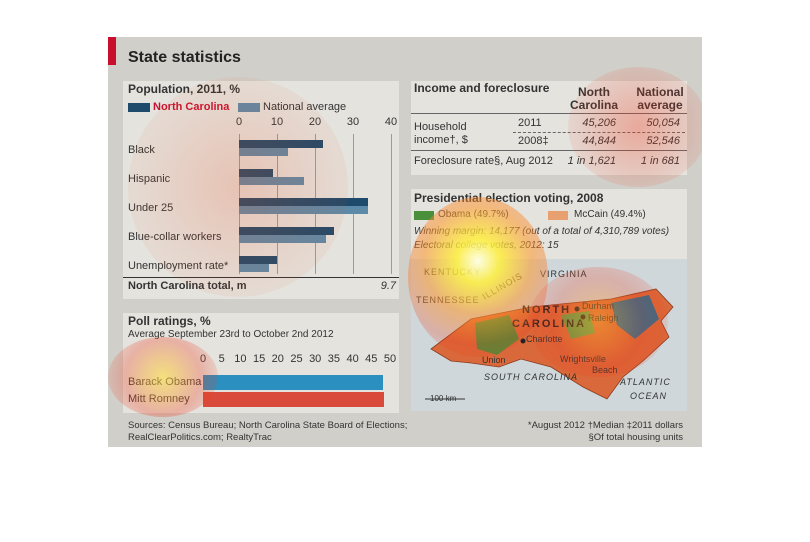 This screenshot has width=810, height=542. I want to click on foreclosure-nat: 1 in 681, so click(660, 161).